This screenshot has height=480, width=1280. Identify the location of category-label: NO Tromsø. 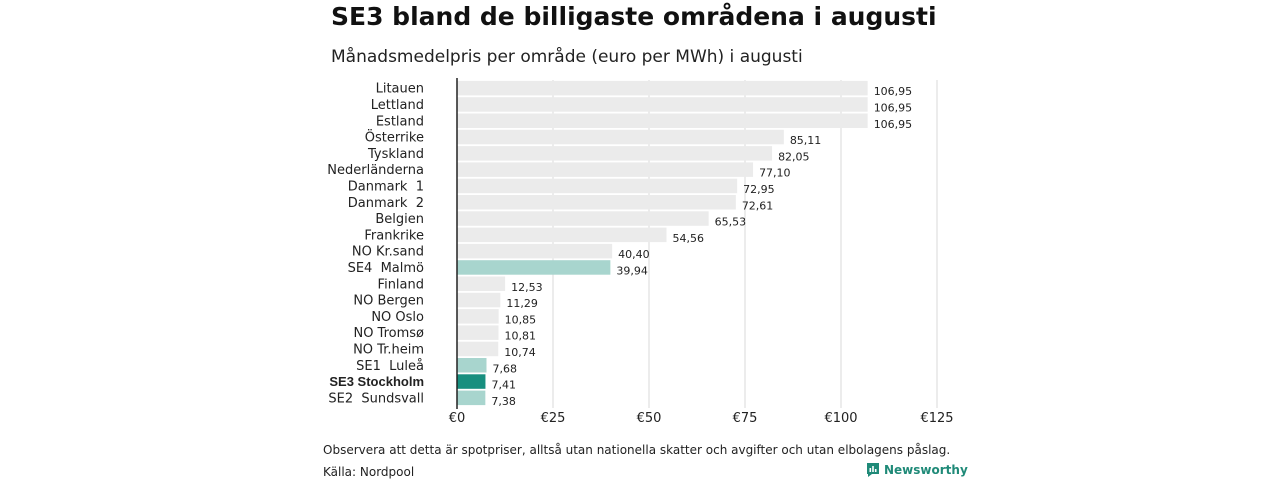
(388, 333).